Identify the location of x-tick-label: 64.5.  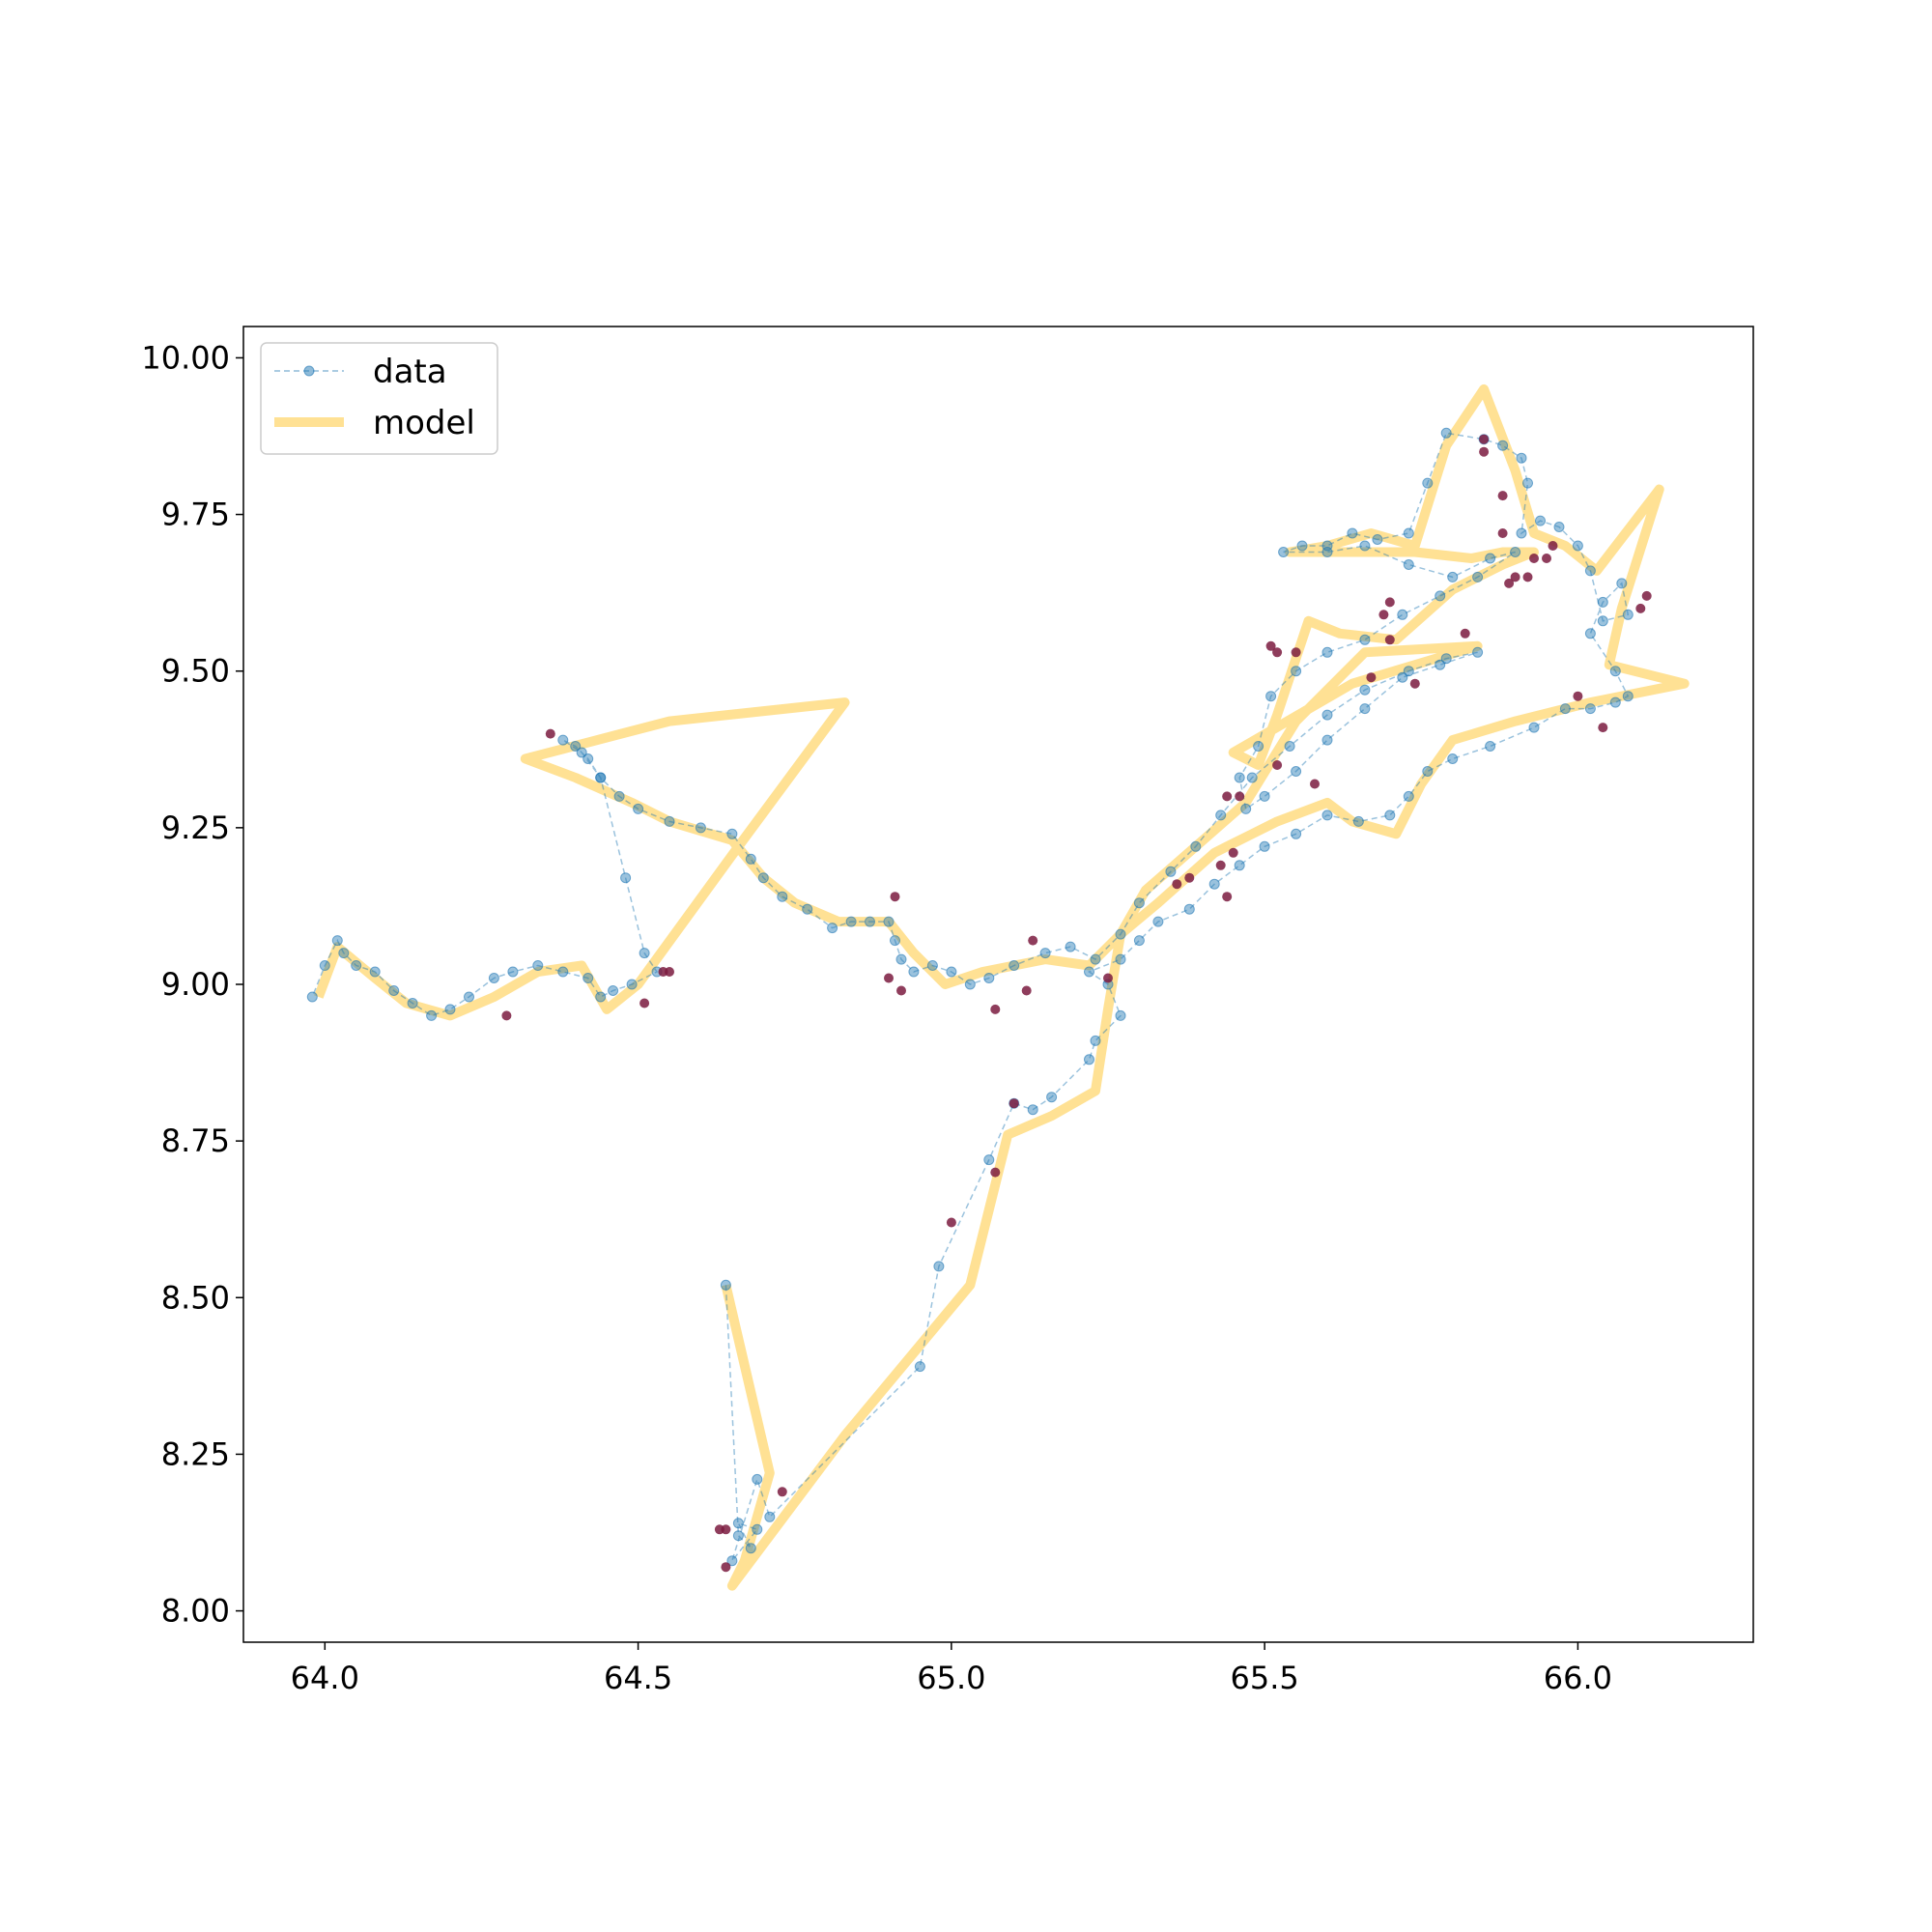
(638, 1678).